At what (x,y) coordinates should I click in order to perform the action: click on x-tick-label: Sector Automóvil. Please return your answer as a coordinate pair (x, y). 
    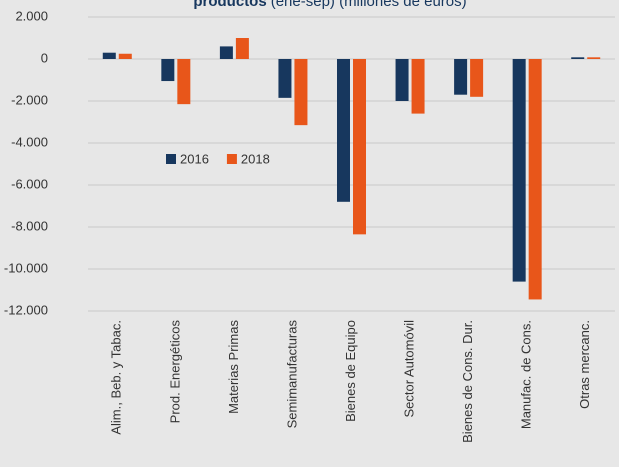
    Looking at the image, I should click on (408, 369).